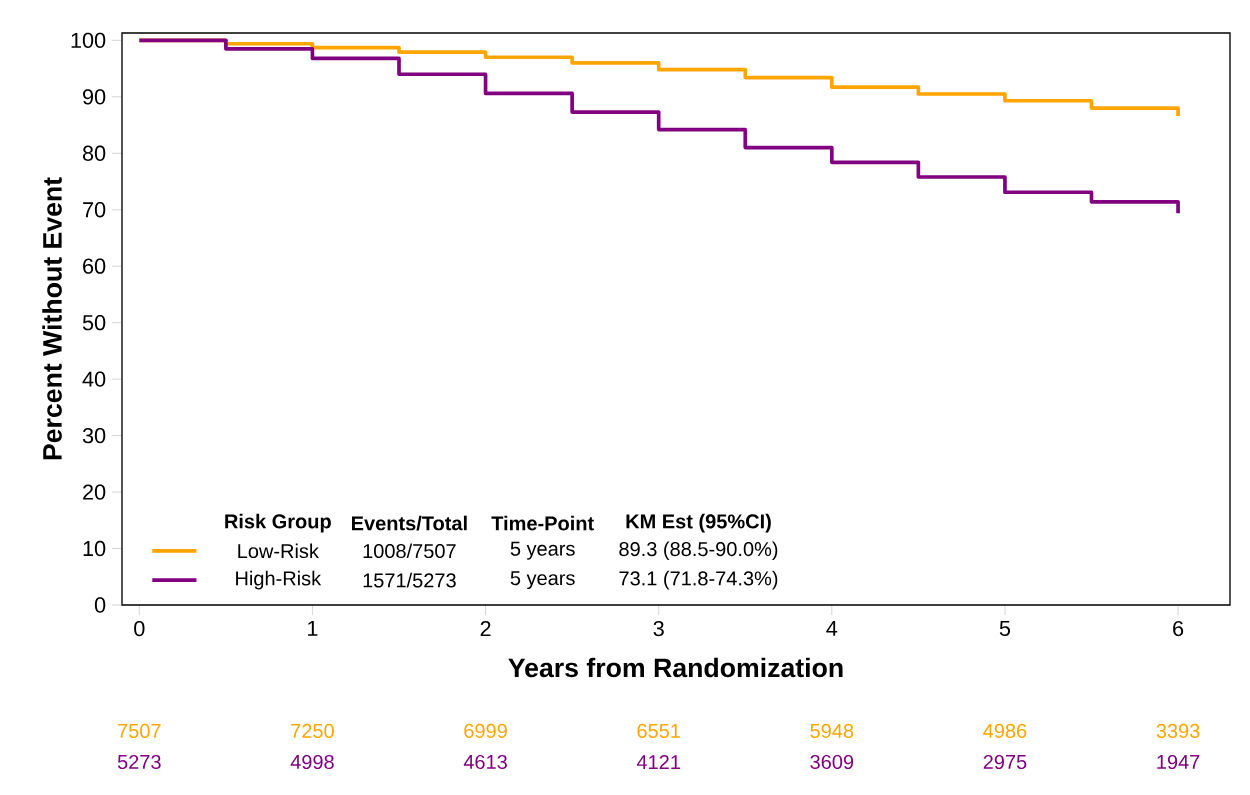 The height and width of the screenshot is (795, 1250). I want to click on x-tick-label: 0, so click(139, 628).